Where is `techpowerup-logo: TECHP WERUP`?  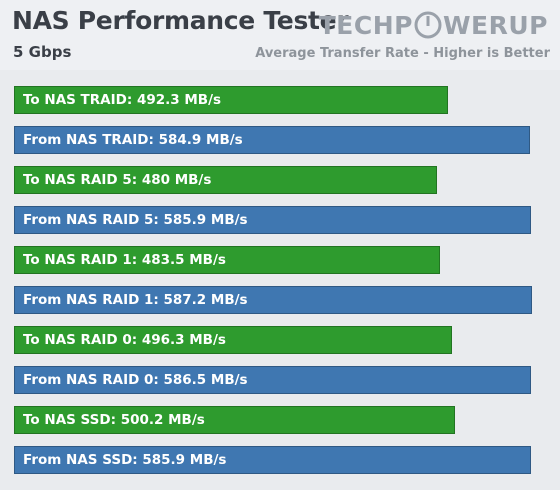 techpowerup-logo: TECHP WERUP is located at coordinates (433, 25).